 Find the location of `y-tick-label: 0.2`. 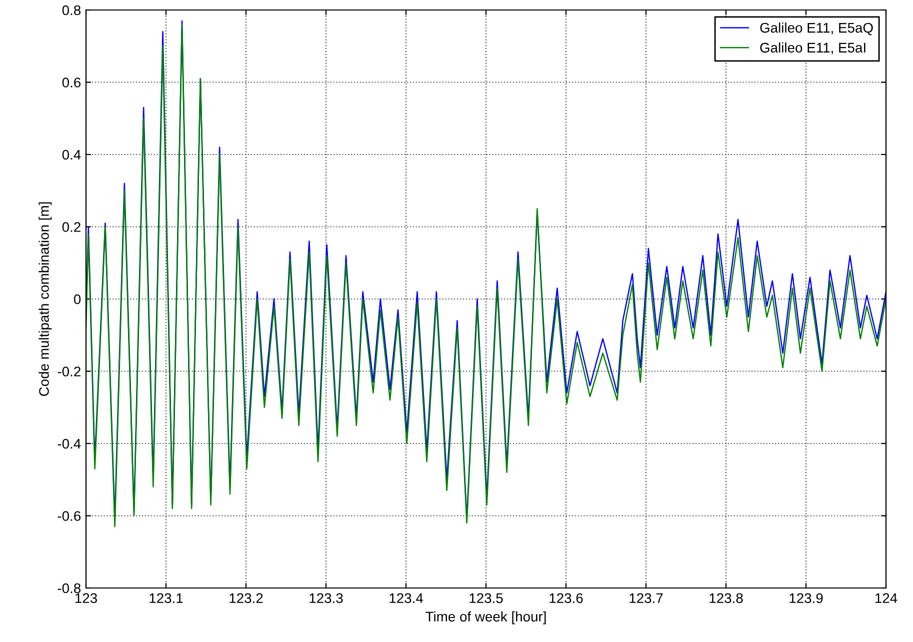

y-tick-label: 0.2 is located at coordinates (71, 227).